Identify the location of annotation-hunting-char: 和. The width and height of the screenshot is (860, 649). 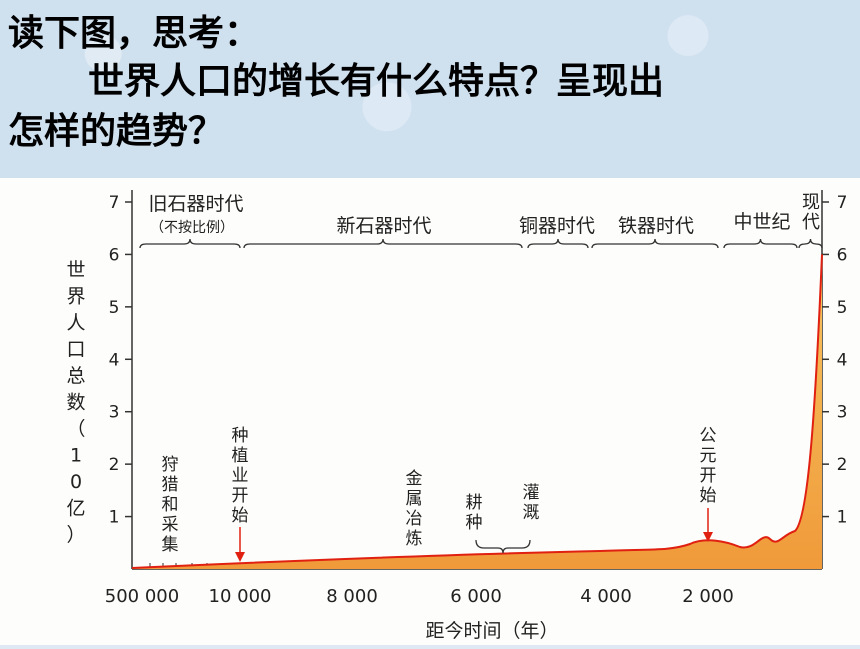
(170, 505).